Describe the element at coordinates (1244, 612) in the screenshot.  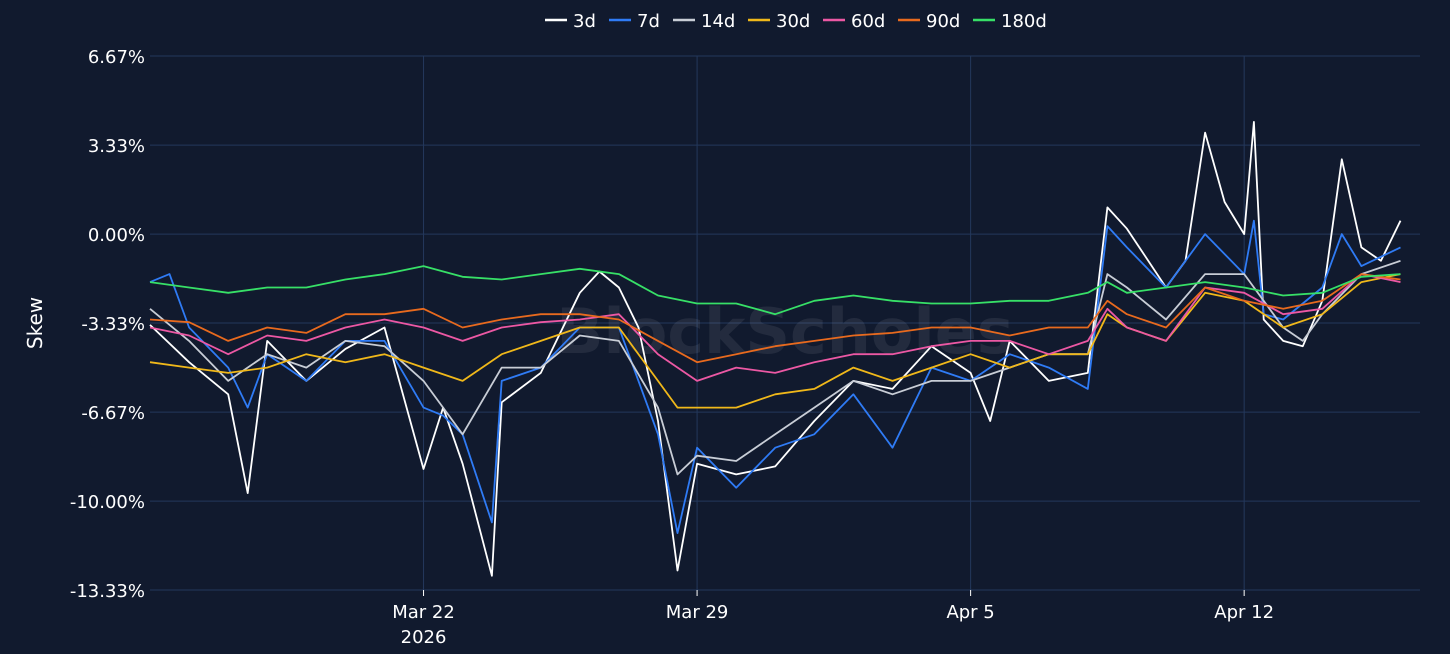
I see `x-tick-label: Apr 12` at that location.